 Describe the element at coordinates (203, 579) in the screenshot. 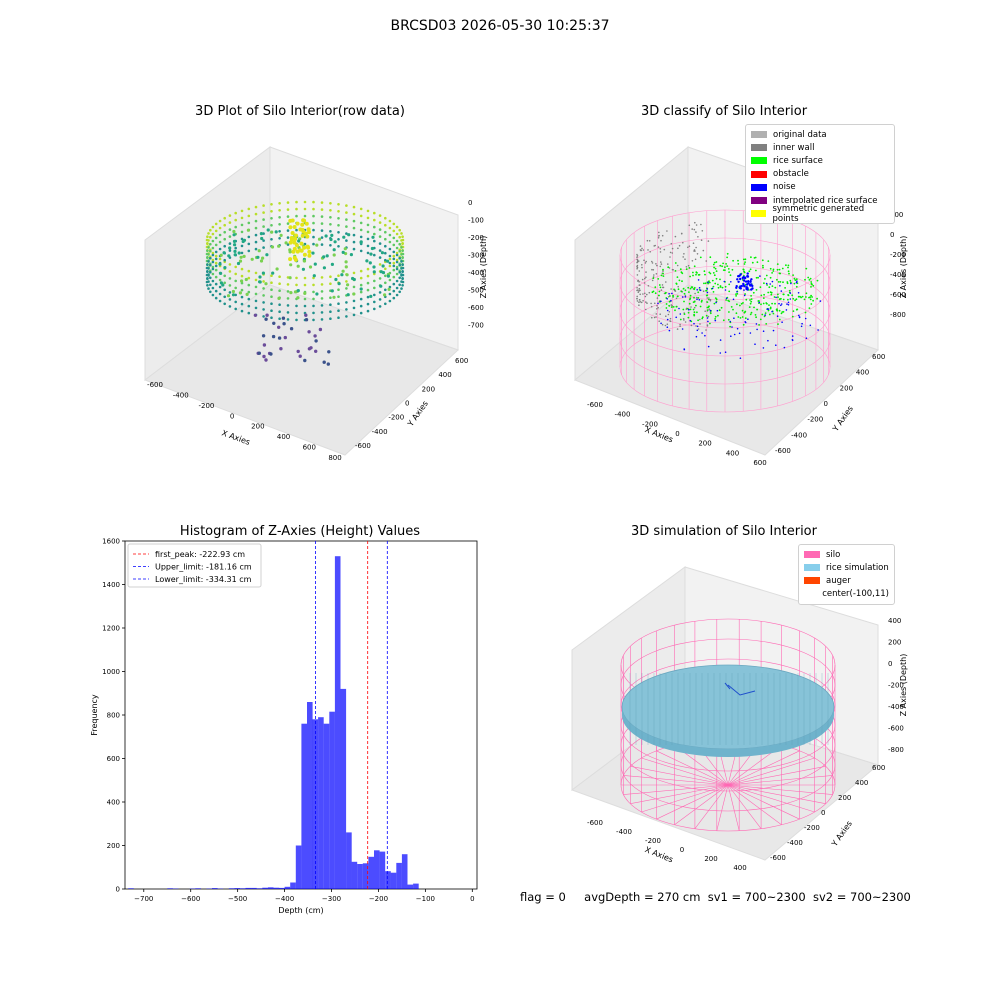

I see `legend-label: Lower_limit: -334.31 cm` at that location.